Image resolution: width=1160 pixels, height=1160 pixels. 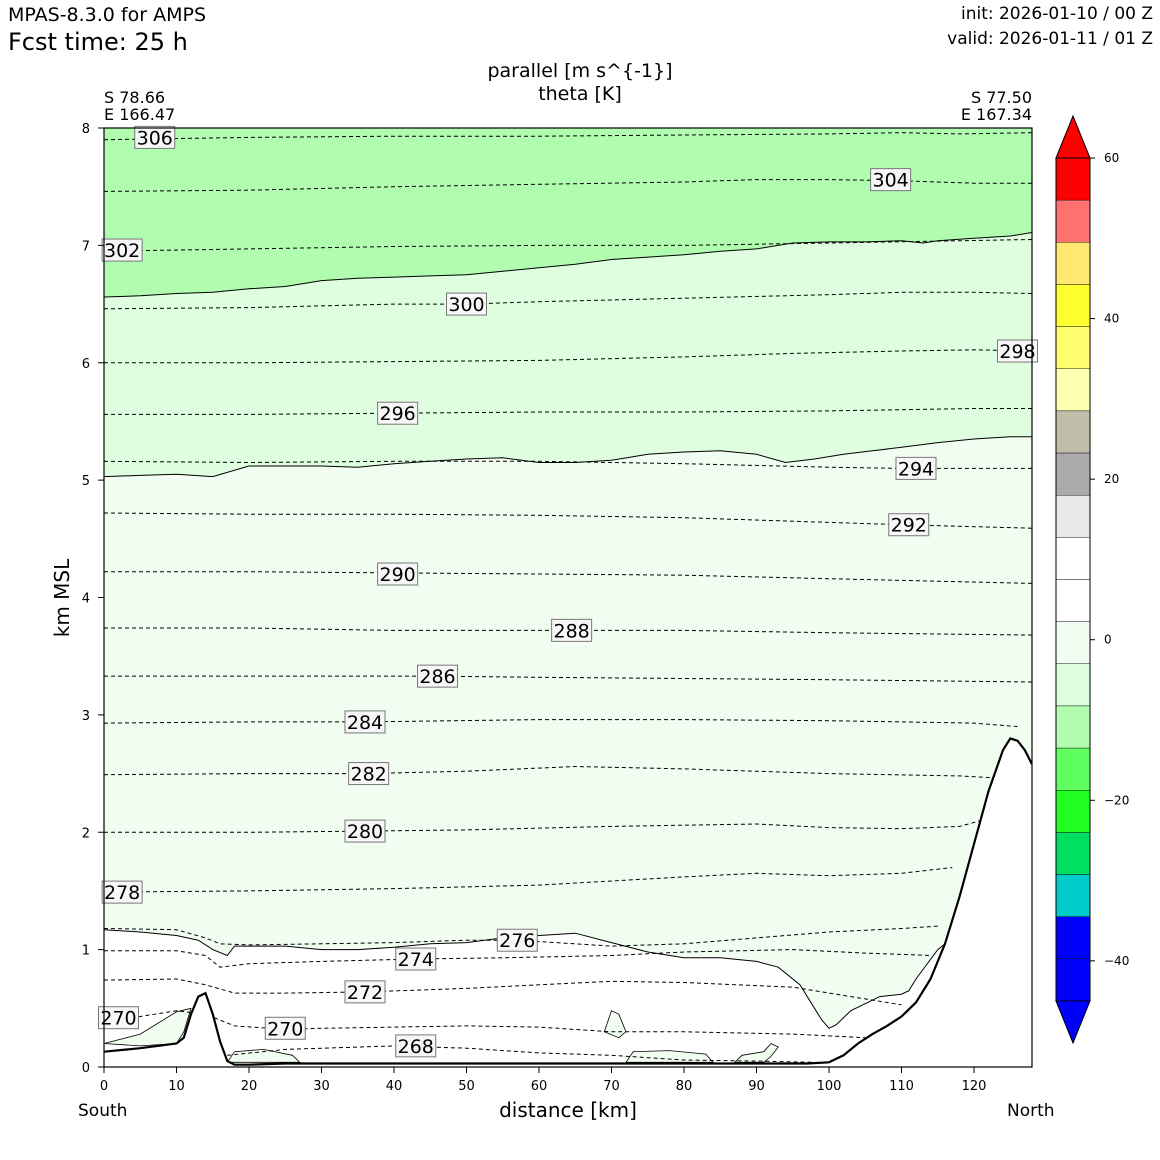 What do you see at coordinates (539, 1086) in the screenshot?
I see `x-tick-label: 60` at bounding box center [539, 1086].